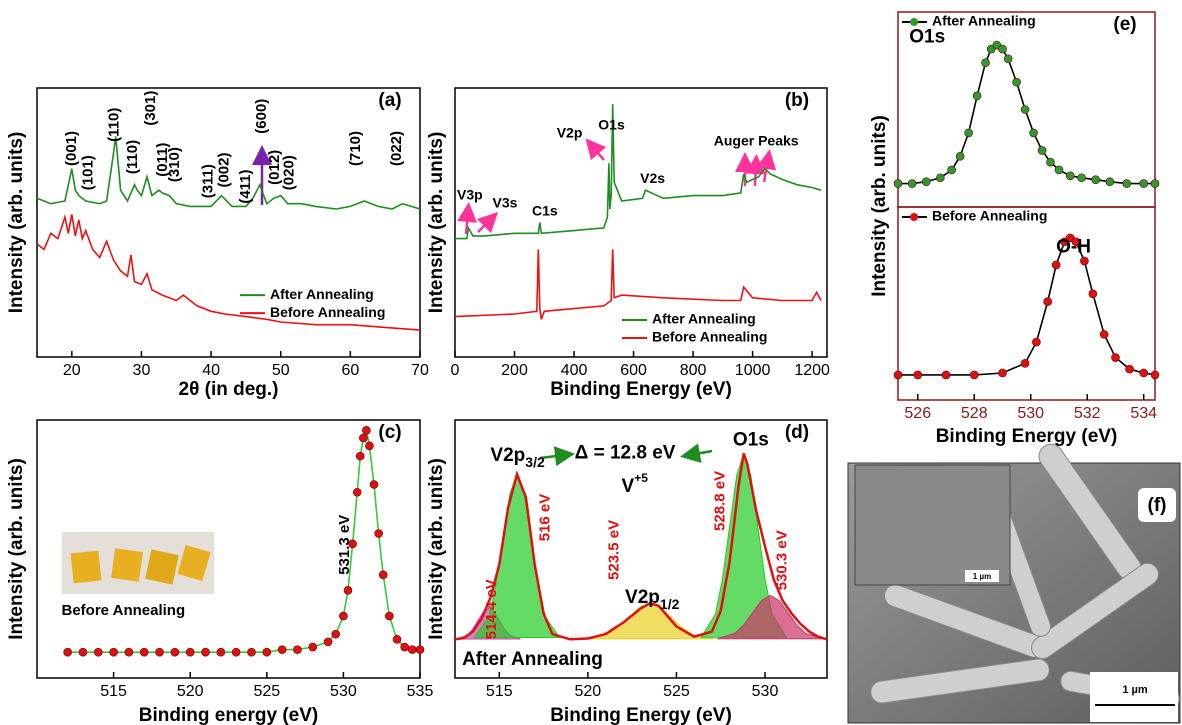  I want to click on x-tick-label: 515, so click(499, 691).